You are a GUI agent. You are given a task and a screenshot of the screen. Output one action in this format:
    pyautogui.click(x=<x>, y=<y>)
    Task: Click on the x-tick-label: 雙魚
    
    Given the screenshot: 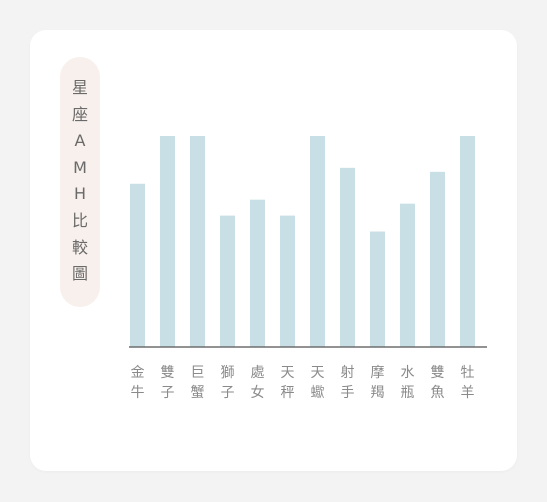 What is the action you would take?
    pyautogui.click(x=438, y=383)
    